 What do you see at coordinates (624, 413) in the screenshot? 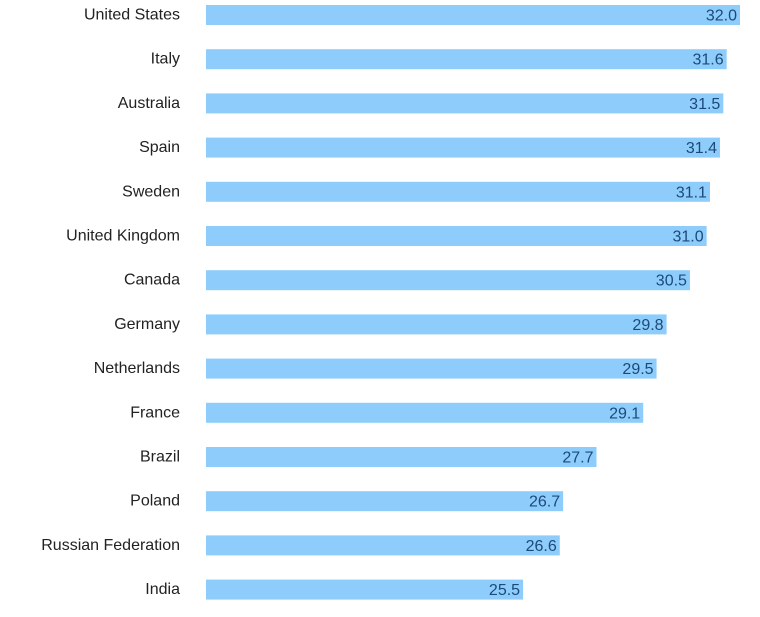
I see `value-label: 29.1` at bounding box center [624, 413].